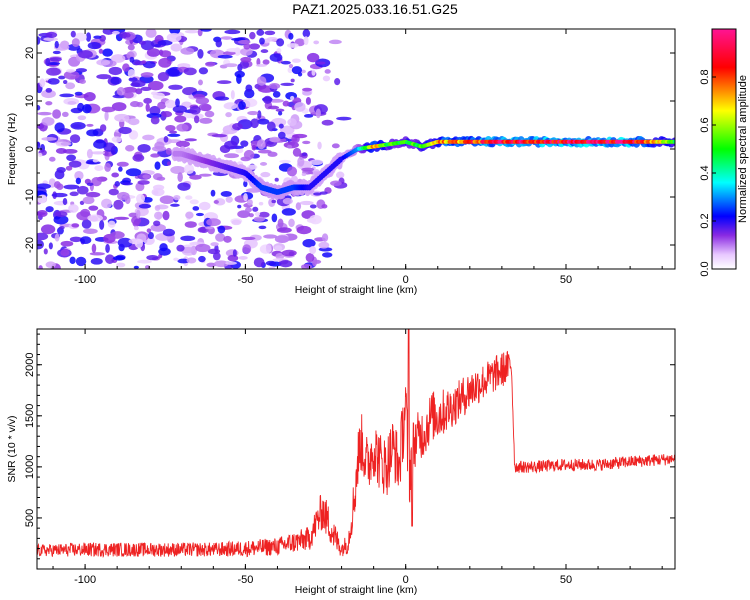 Image resolution: width=750 pixels, height=600 pixels. What do you see at coordinates (85, 580) in the screenshot?
I see `snr-xtick-label: -100` at bounding box center [85, 580].